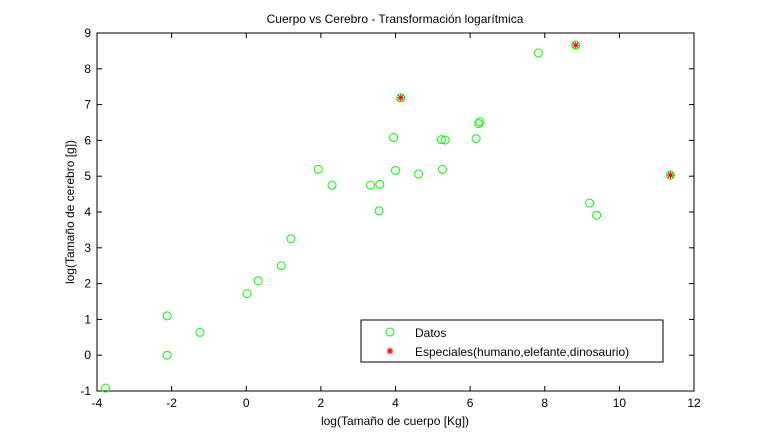  Describe the element at coordinates (171, 403) in the screenshot. I see `x-tick-label: -2` at that location.